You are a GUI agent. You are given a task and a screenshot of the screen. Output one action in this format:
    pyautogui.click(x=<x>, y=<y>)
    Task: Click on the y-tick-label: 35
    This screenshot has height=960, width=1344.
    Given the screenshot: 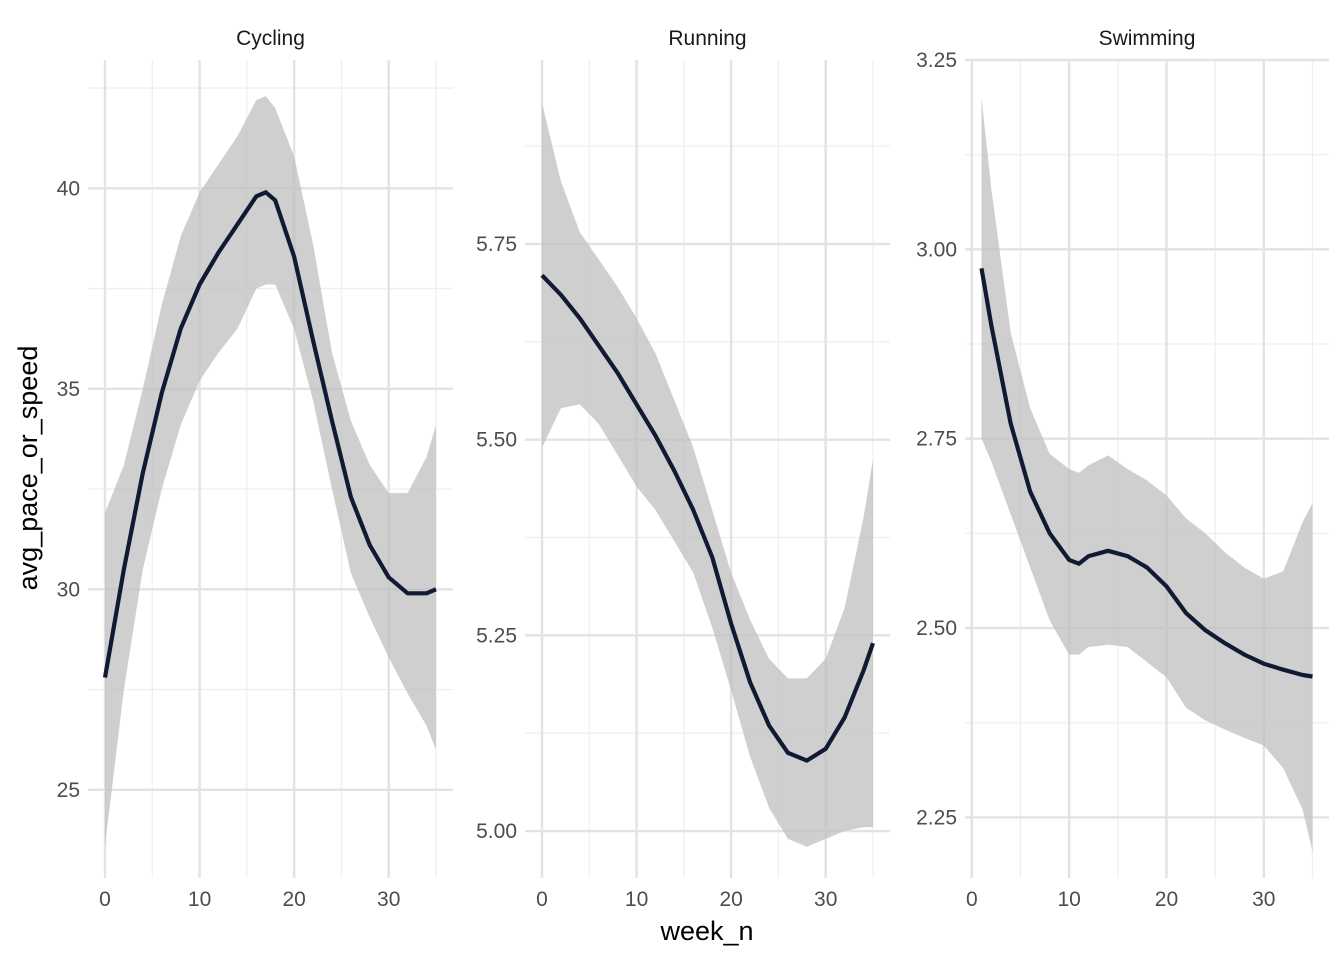 What is the action you would take?
    pyautogui.click(x=68, y=389)
    